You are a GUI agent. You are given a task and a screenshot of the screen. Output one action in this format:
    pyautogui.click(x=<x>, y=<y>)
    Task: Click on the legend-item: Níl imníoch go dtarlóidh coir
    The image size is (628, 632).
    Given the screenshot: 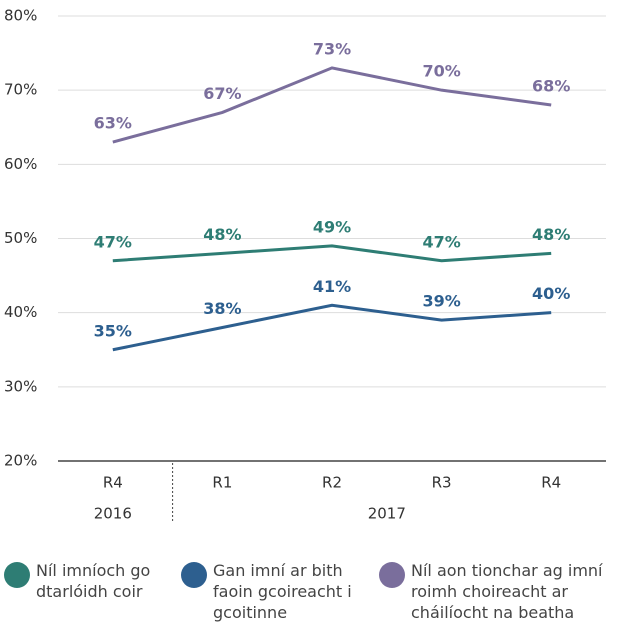 What is the action you would take?
    pyautogui.click(x=90, y=581)
    